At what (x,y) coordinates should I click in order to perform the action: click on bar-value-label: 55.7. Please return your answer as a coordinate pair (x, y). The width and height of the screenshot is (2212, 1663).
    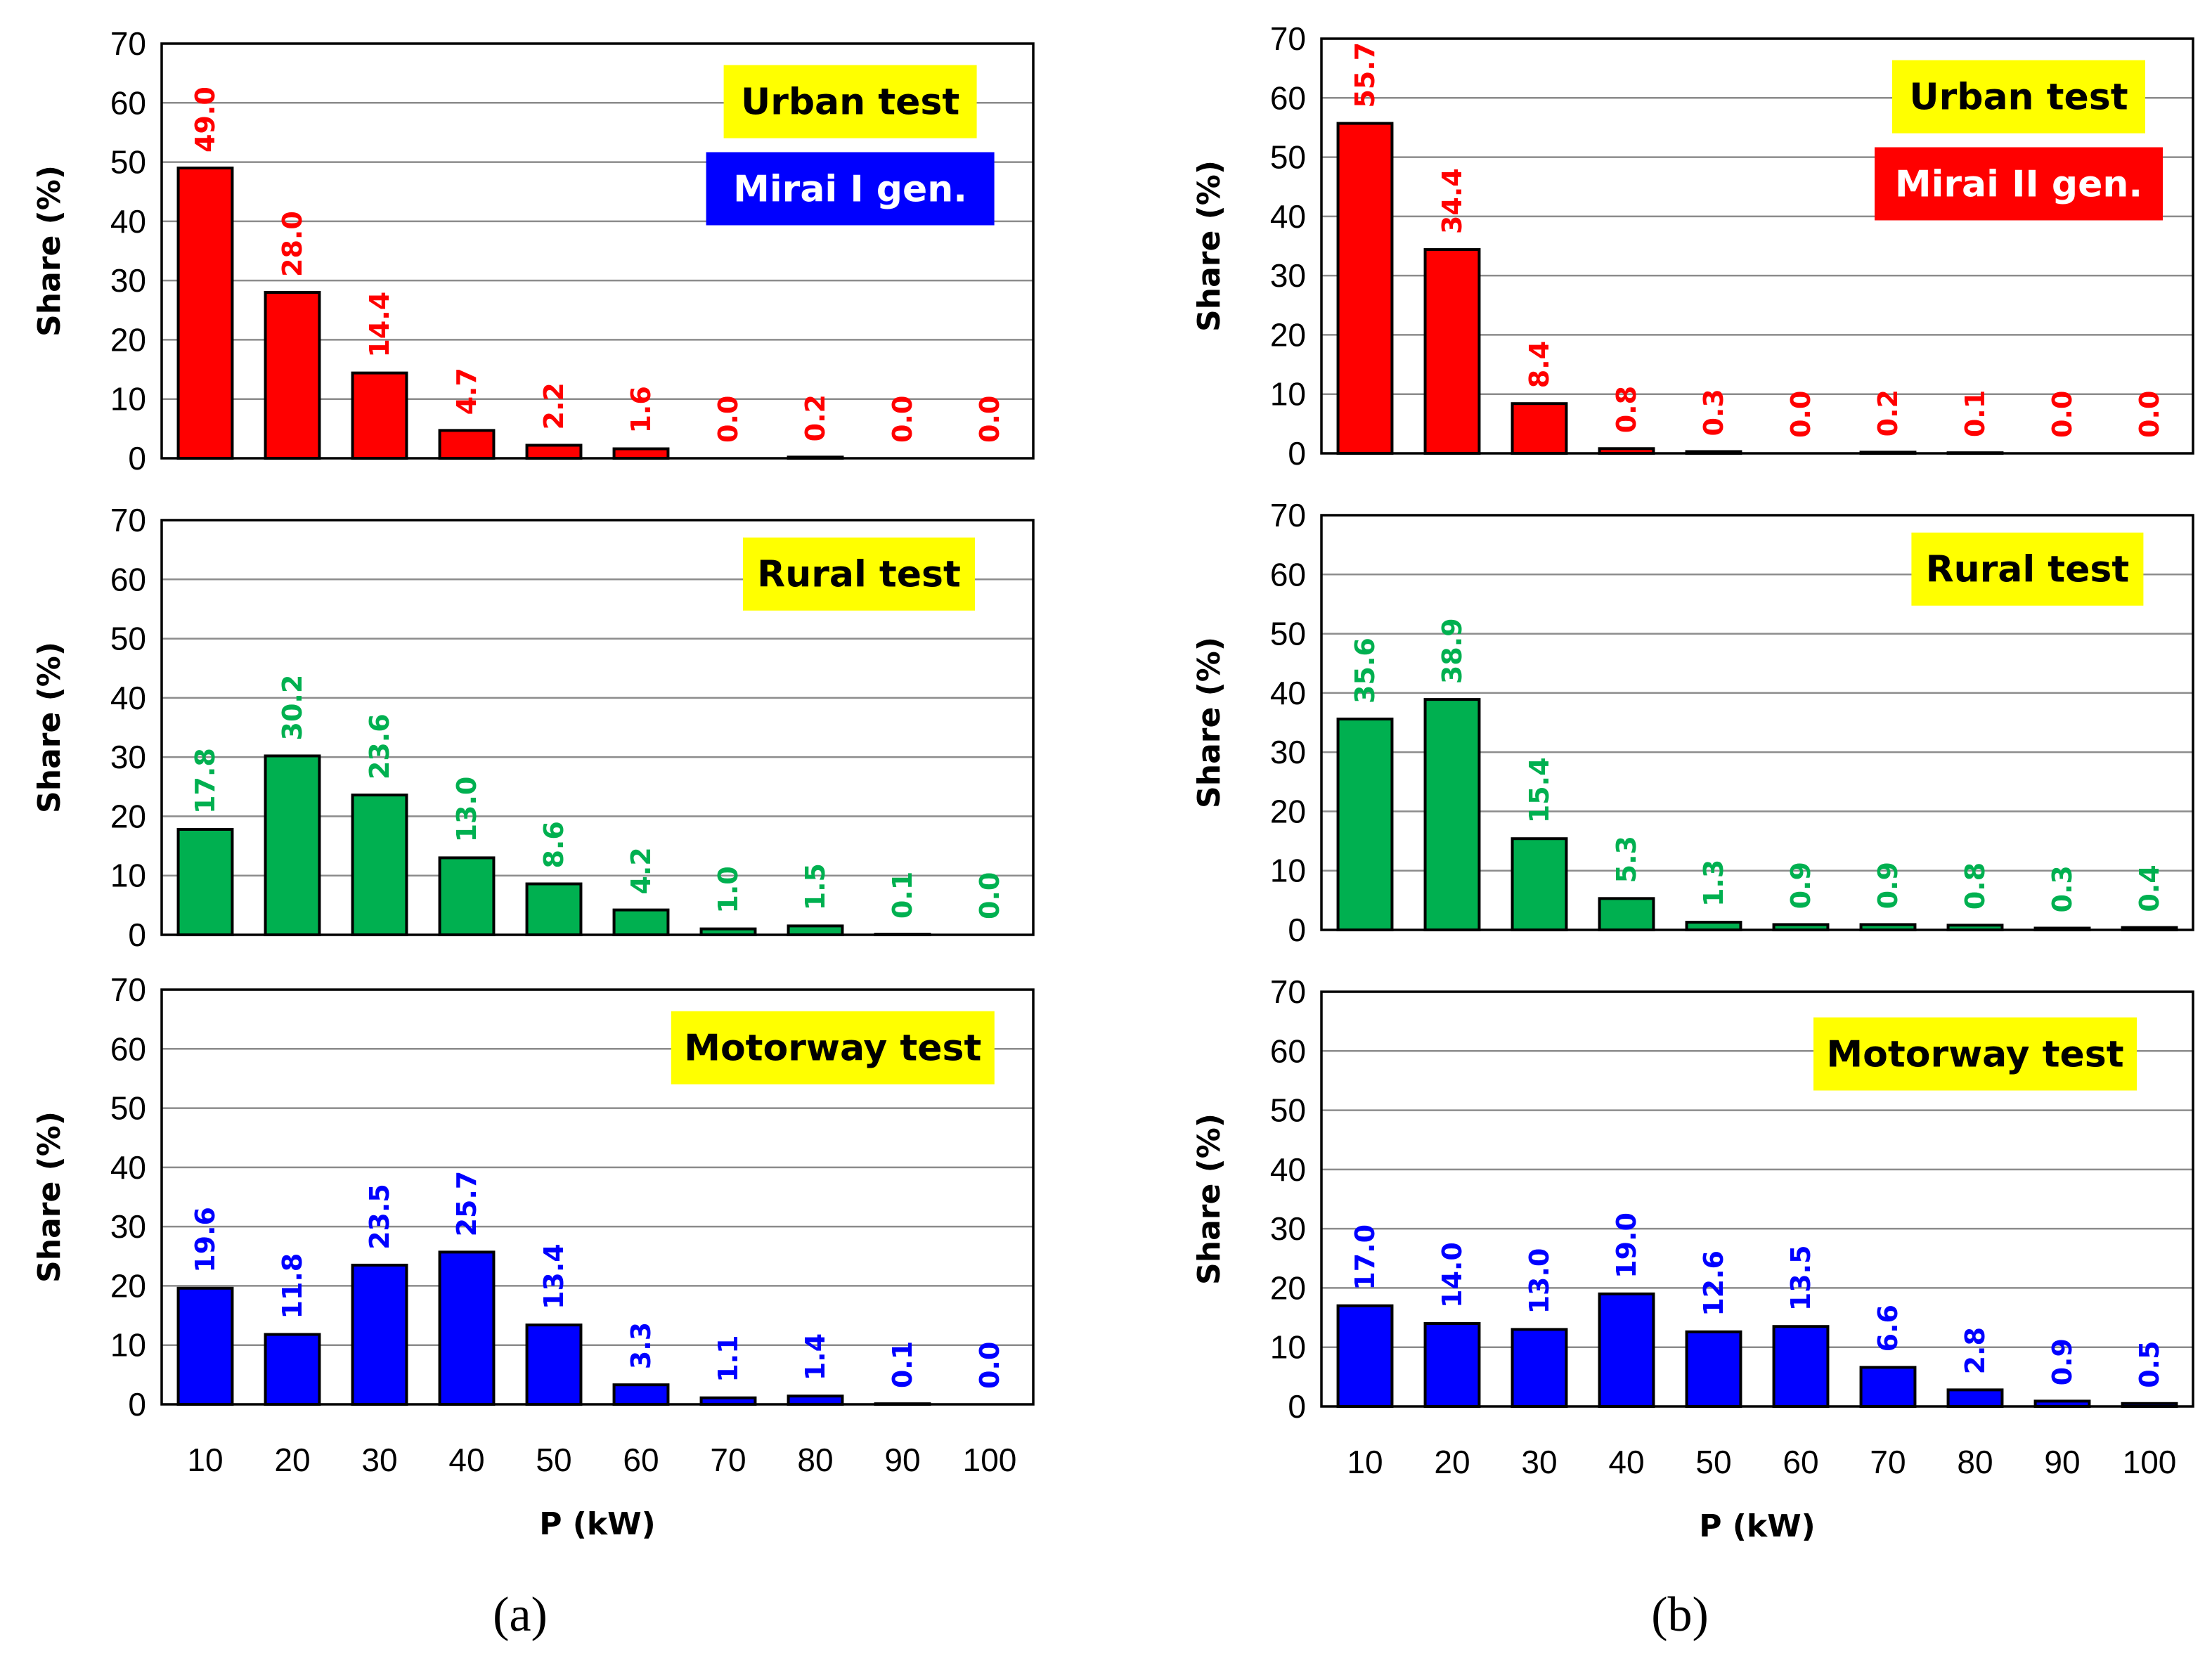
    Looking at the image, I should click on (1365, 75).